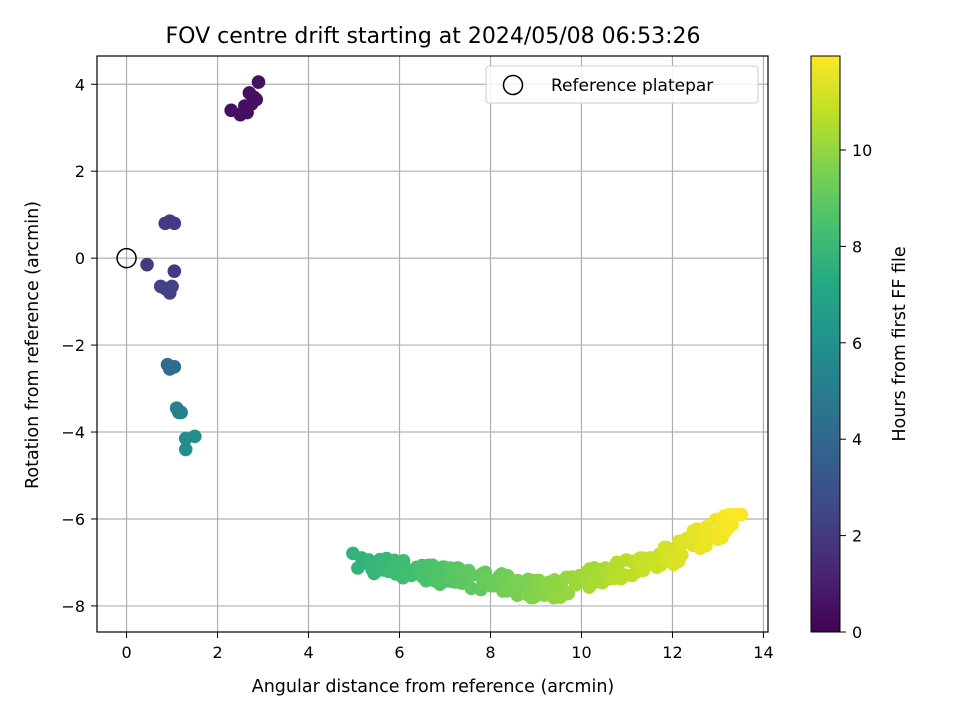 This screenshot has height=720, width=960. Describe the element at coordinates (857, 439) in the screenshot. I see `colorbar-tick-label: 4` at that location.